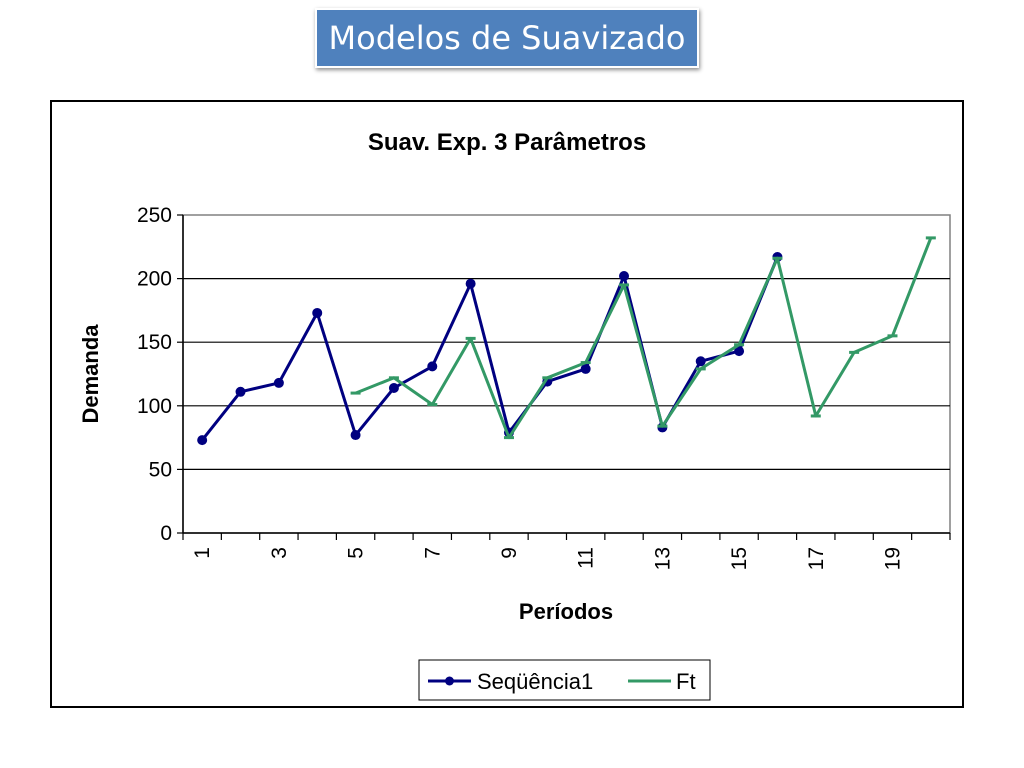 The image size is (1024, 768). I want to click on series-2-line, so click(644, 338).